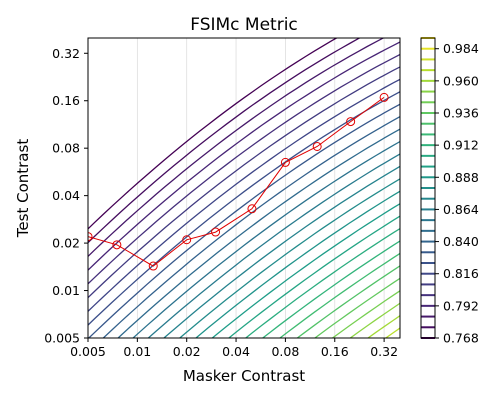 The width and height of the screenshot is (500, 400). I want to click on colorbar-tick-label: 0.864, so click(461, 209).